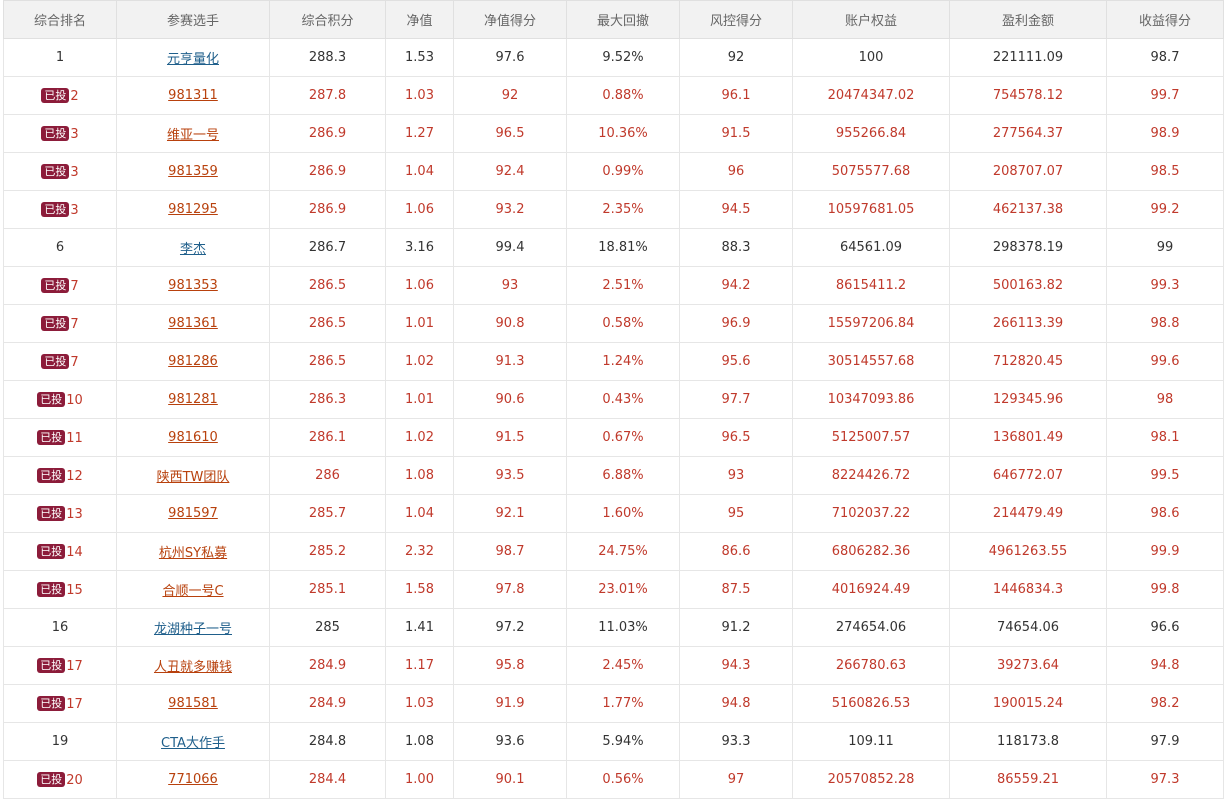 The width and height of the screenshot is (1226, 803). I want to click on rank-cell: 已投 14, so click(60, 551).